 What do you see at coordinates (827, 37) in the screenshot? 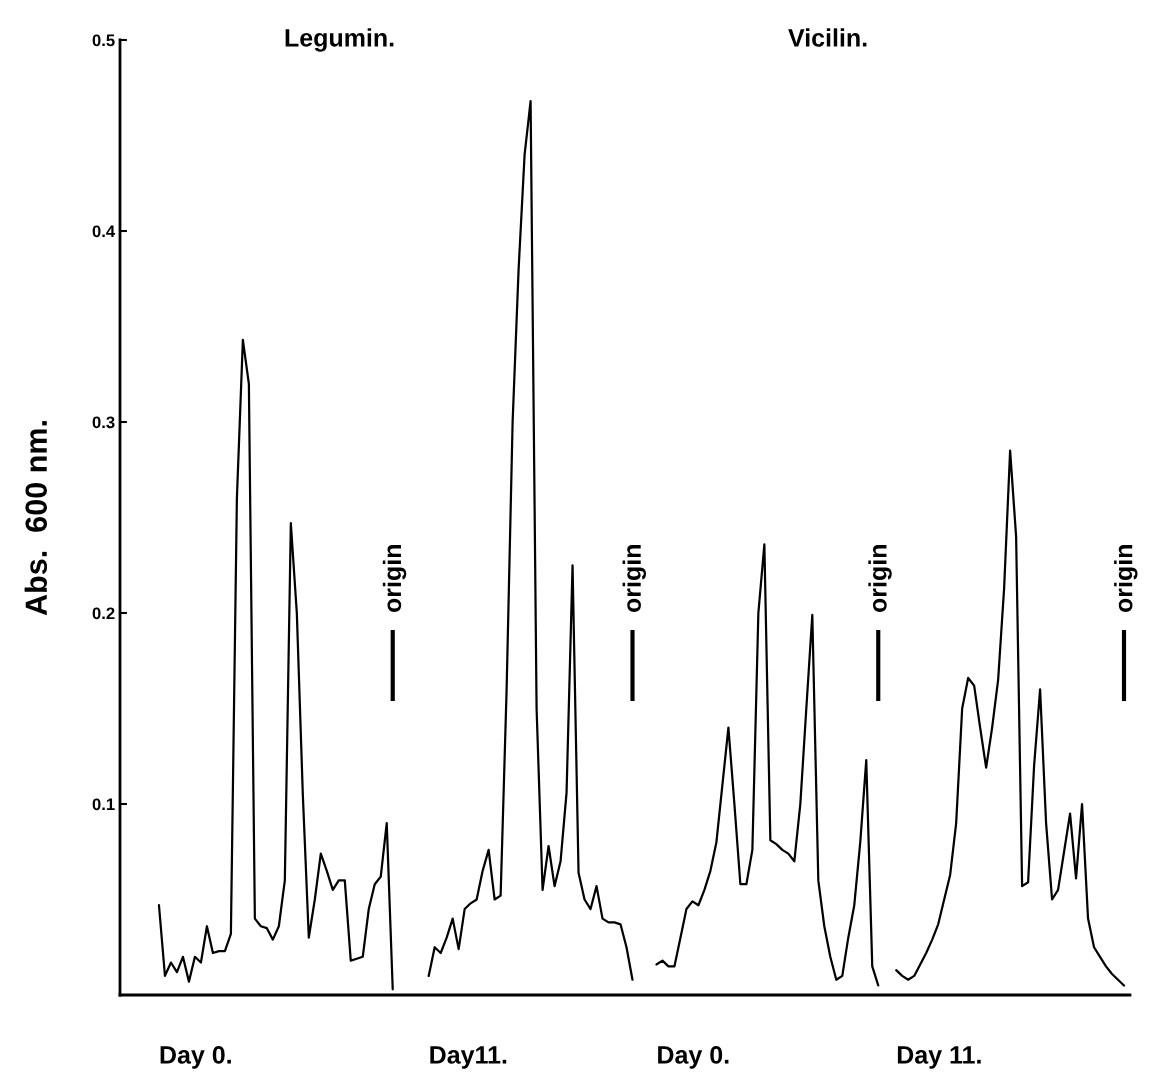
I see `annotation: Vicilin.` at bounding box center [827, 37].